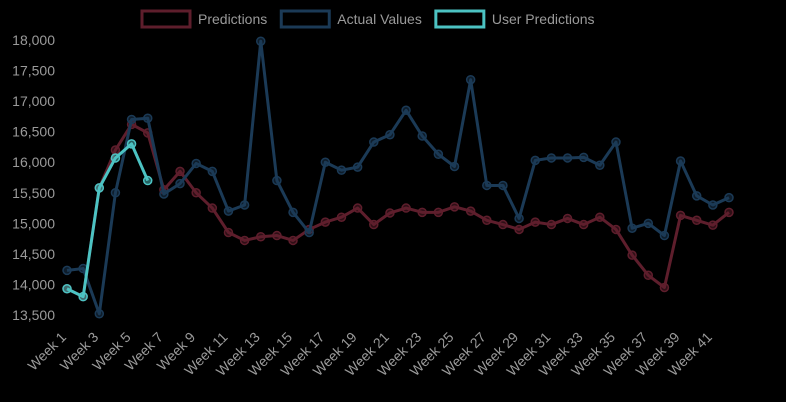  I want to click on y-tick-label: 17,000, so click(33, 101).